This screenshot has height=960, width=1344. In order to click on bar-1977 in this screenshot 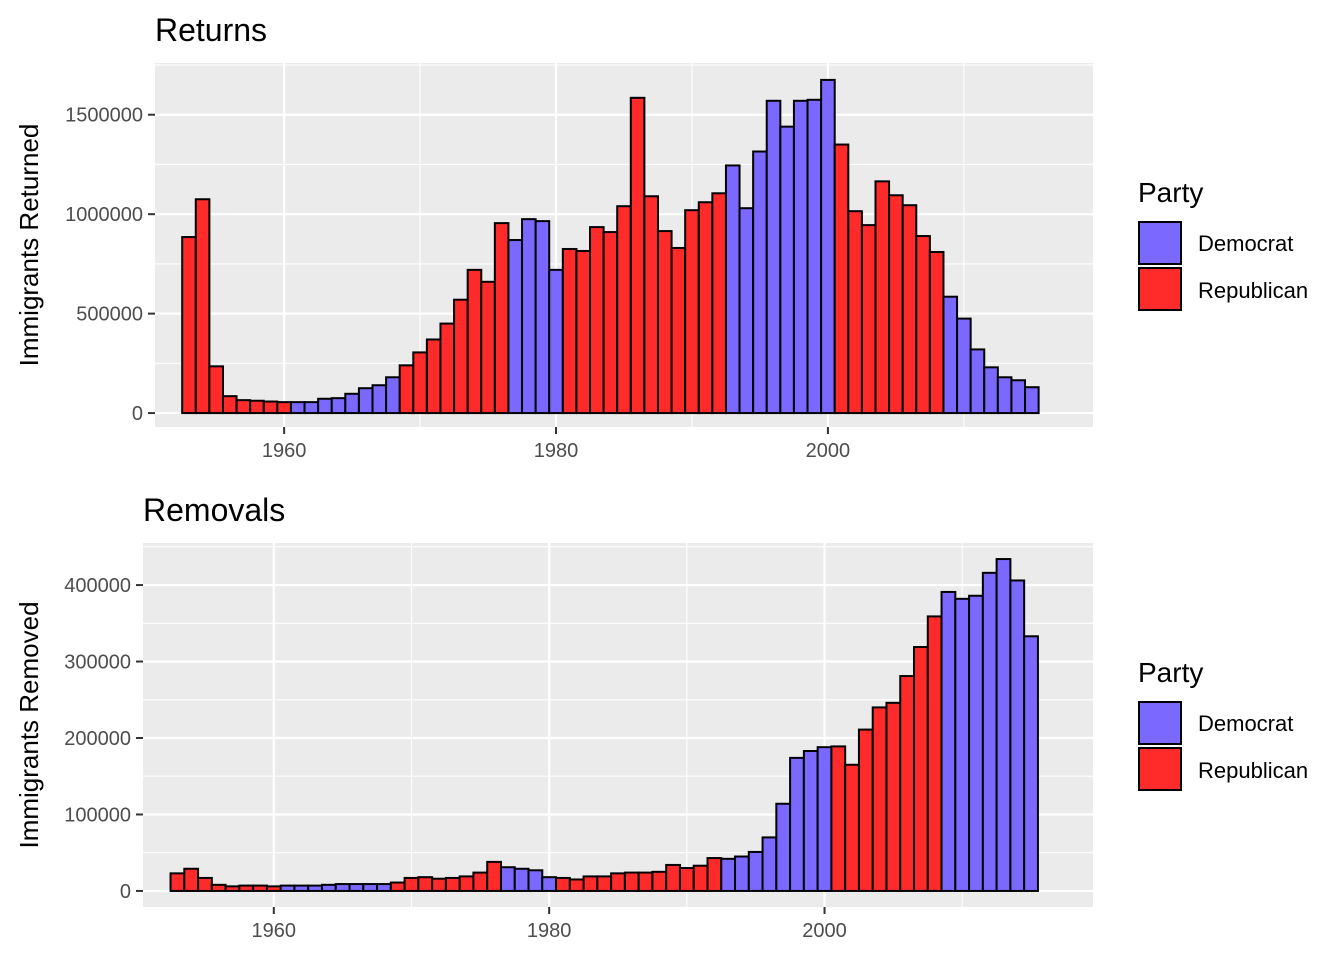, I will do `click(507, 879)`.